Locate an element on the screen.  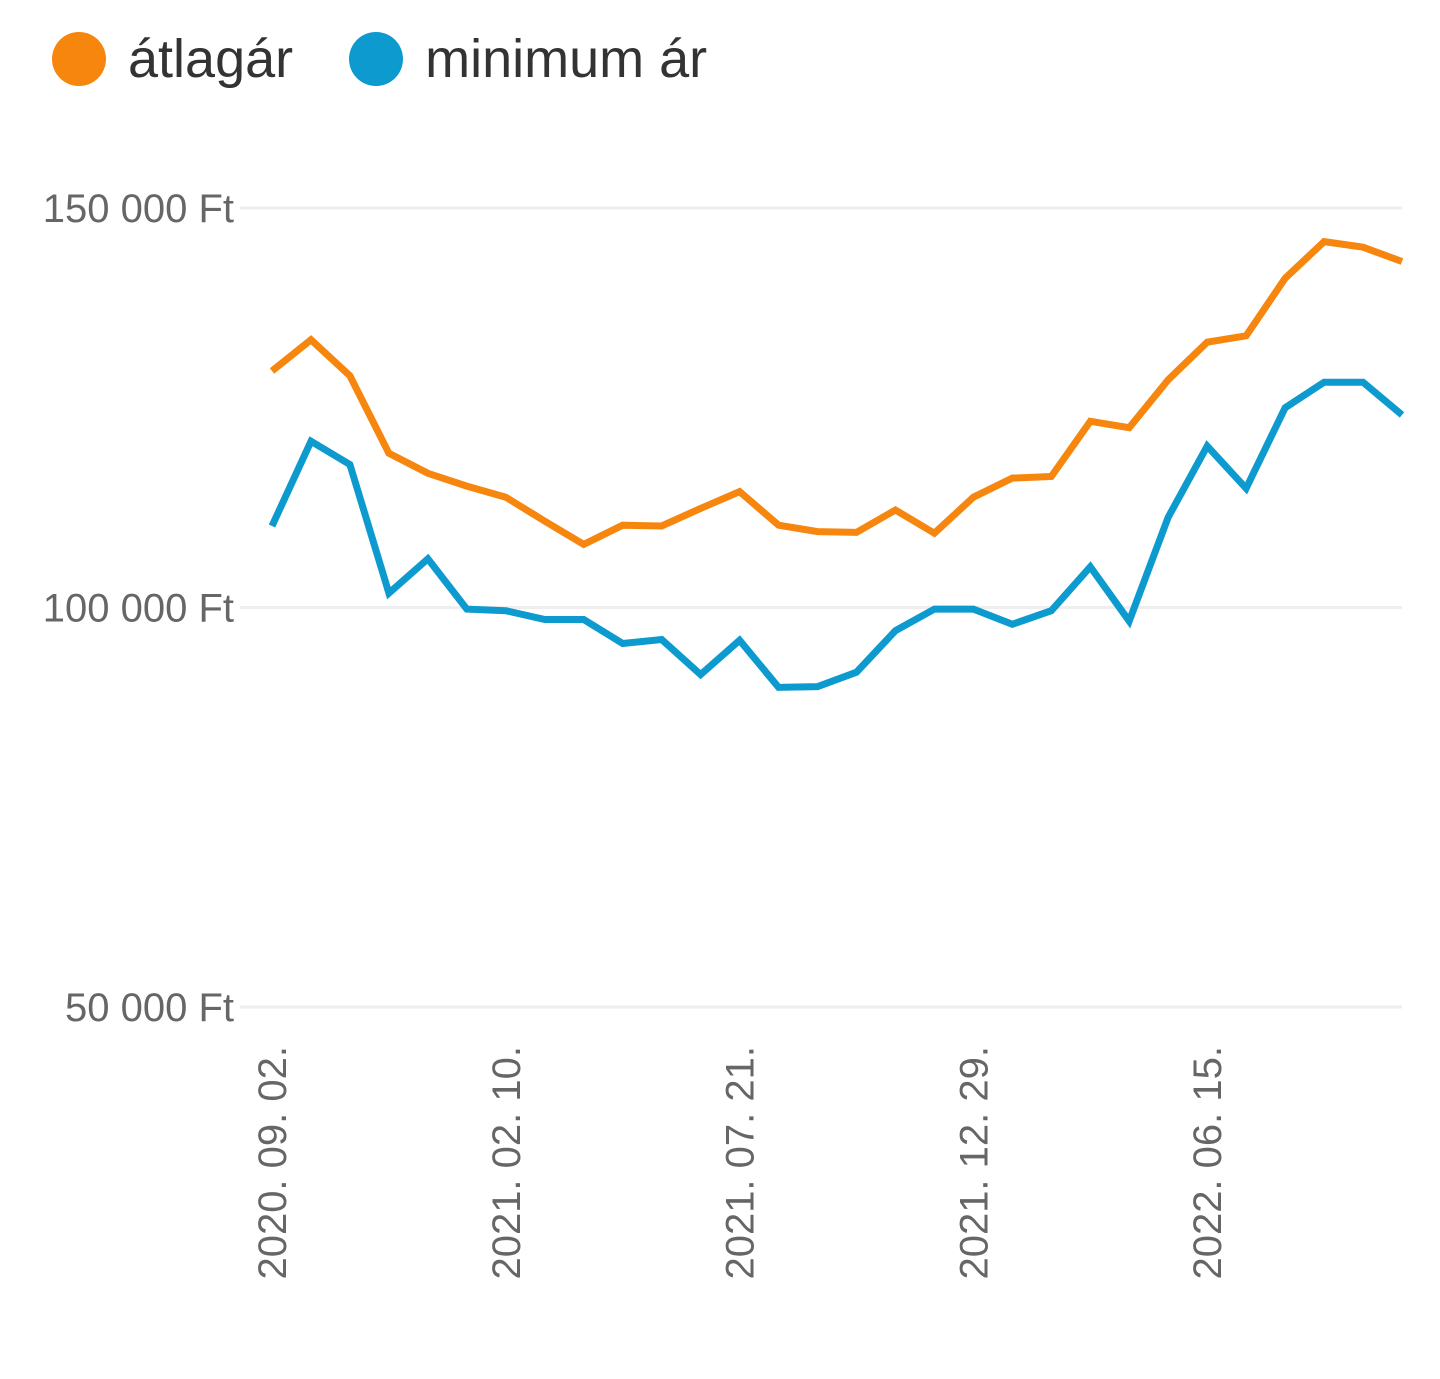
legend-dot-minimum is located at coordinates (376, 59).